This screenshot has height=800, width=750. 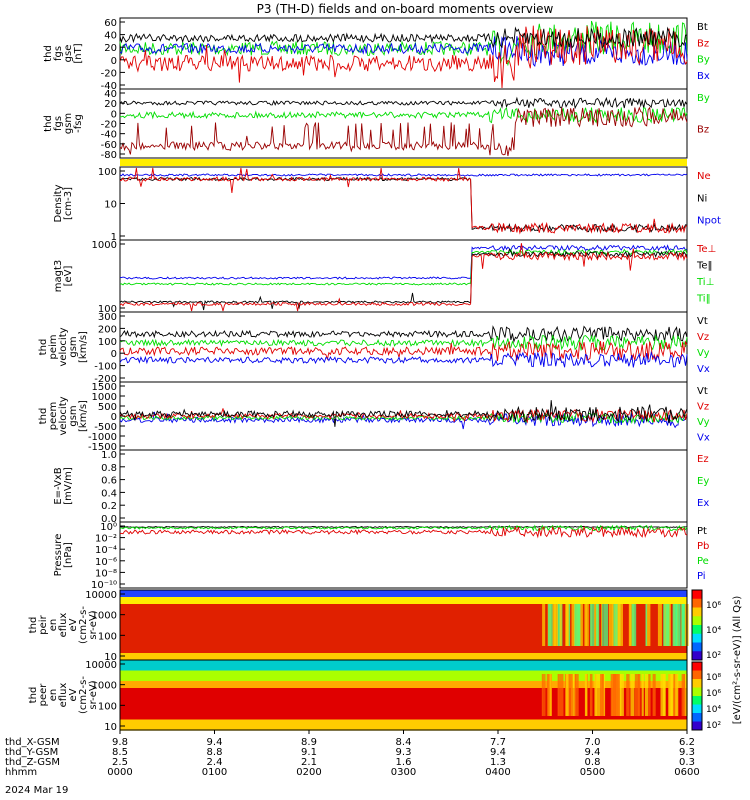 What do you see at coordinates (403, 555) in the screenshot?
I see `panel-frame` at bounding box center [403, 555].